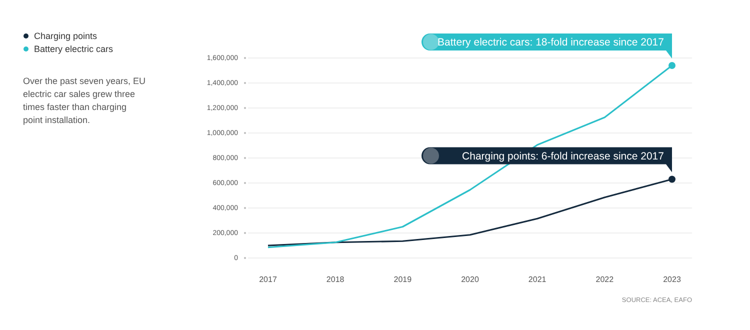  I want to click on x-tick-label: 2022, so click(605, 279).